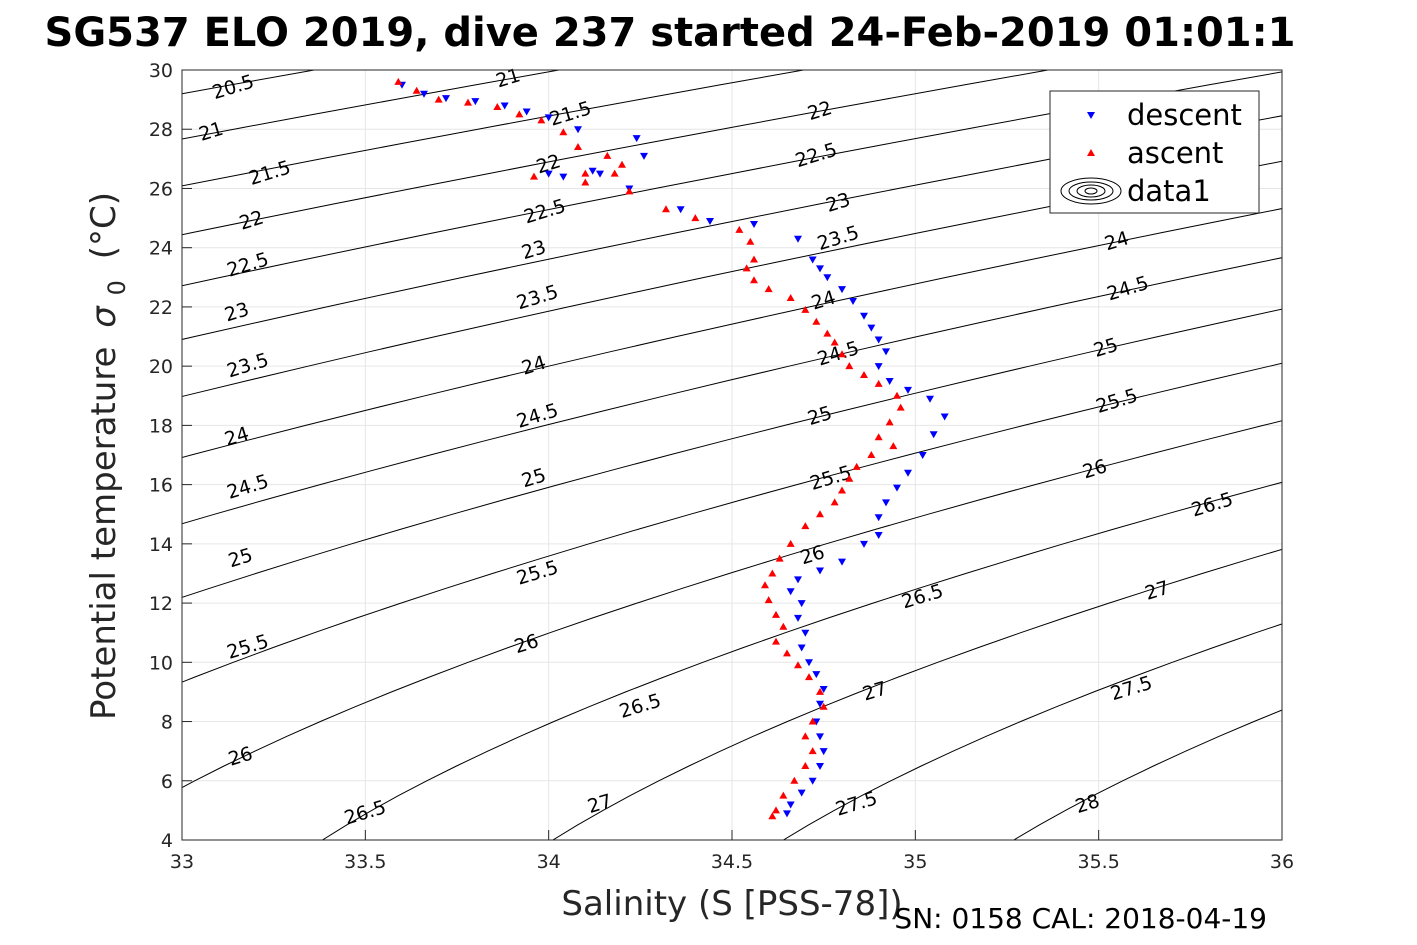  What do you see at coordinates (1184, 115) in the screenshot?
I see `legend-descent-label: descent` at bounding box center [1184, 115].